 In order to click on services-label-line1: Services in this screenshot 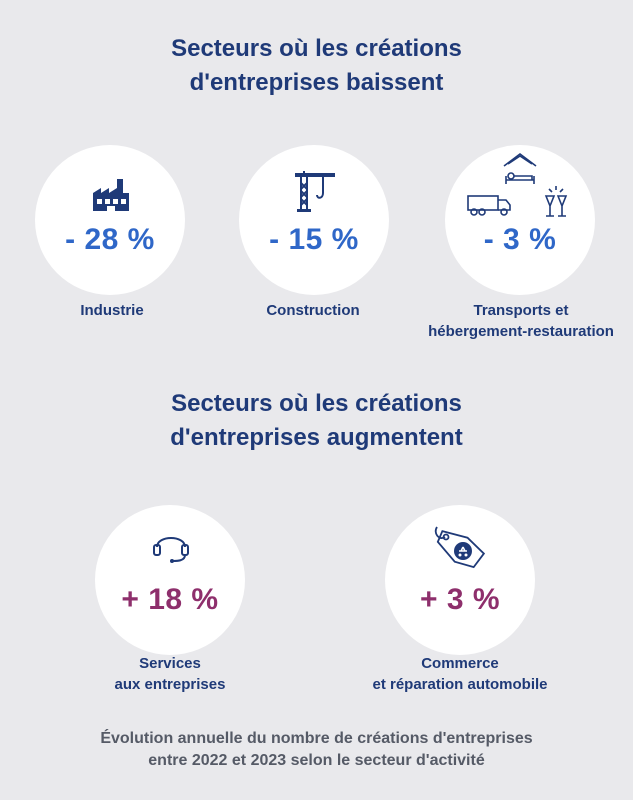, I will do `click(170, 663)`.